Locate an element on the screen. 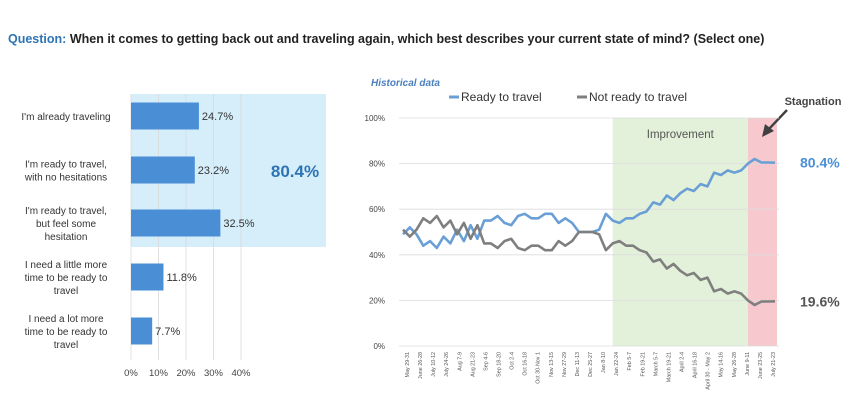 This screenshot has height=404, width=850. bar-value-label: 7.7% is located at coordinates (167, 332).